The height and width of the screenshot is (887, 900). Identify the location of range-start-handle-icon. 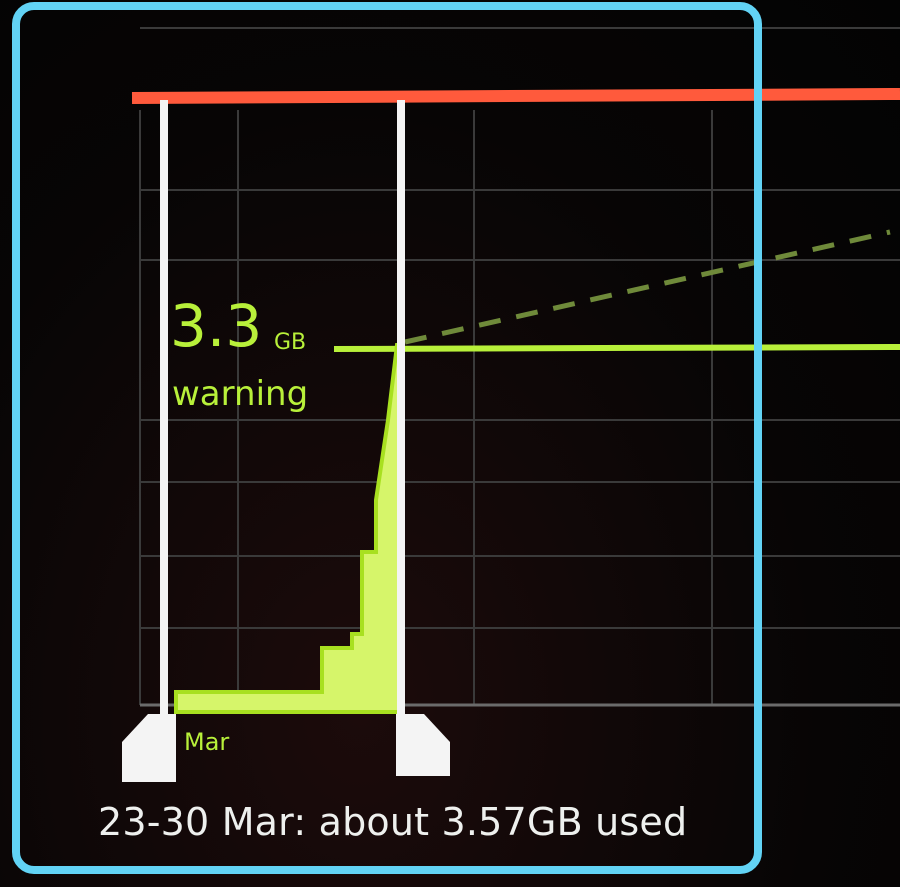
(149, 748).